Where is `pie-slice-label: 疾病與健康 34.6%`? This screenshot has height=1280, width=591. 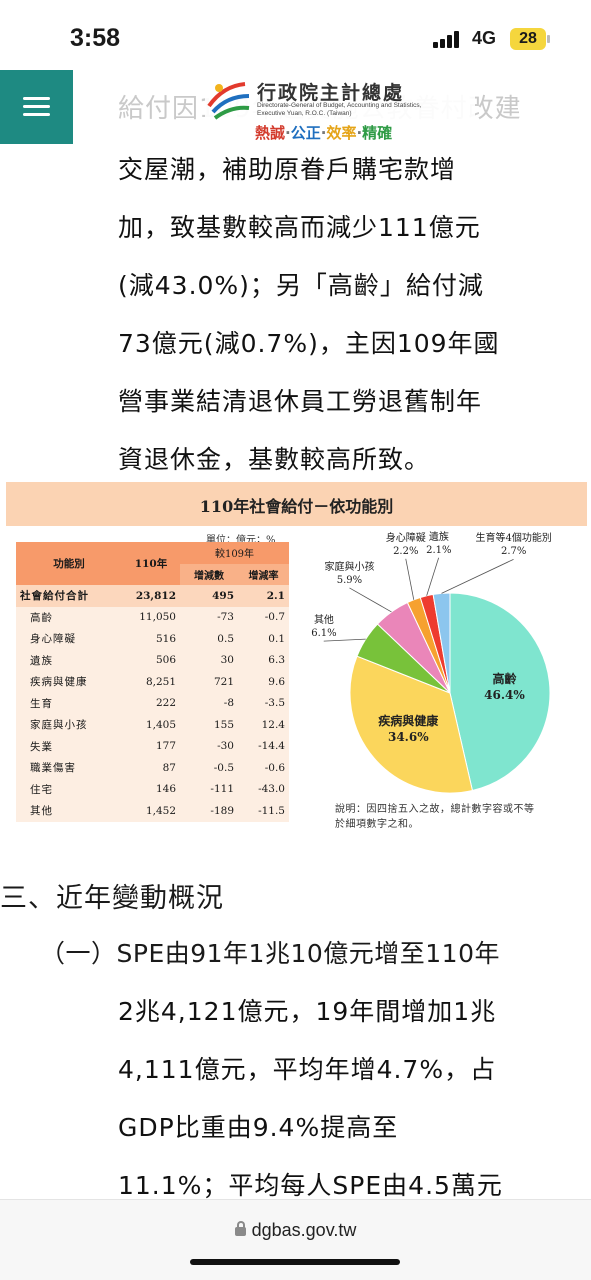
pie-slice-label: 疾病與健康 34.6% is located at coordinates (408, 728).